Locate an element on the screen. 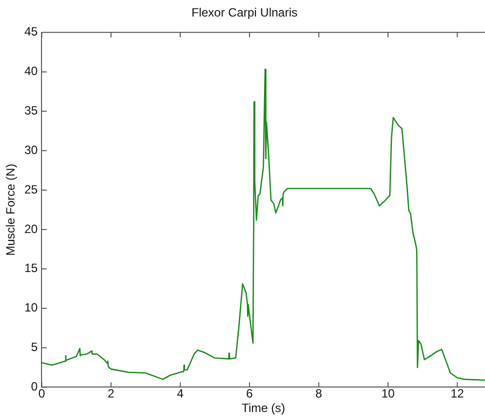 The width and height of the screenshot is (485, 416). x-tick-label: 10 is located at coordinates (388, 393).